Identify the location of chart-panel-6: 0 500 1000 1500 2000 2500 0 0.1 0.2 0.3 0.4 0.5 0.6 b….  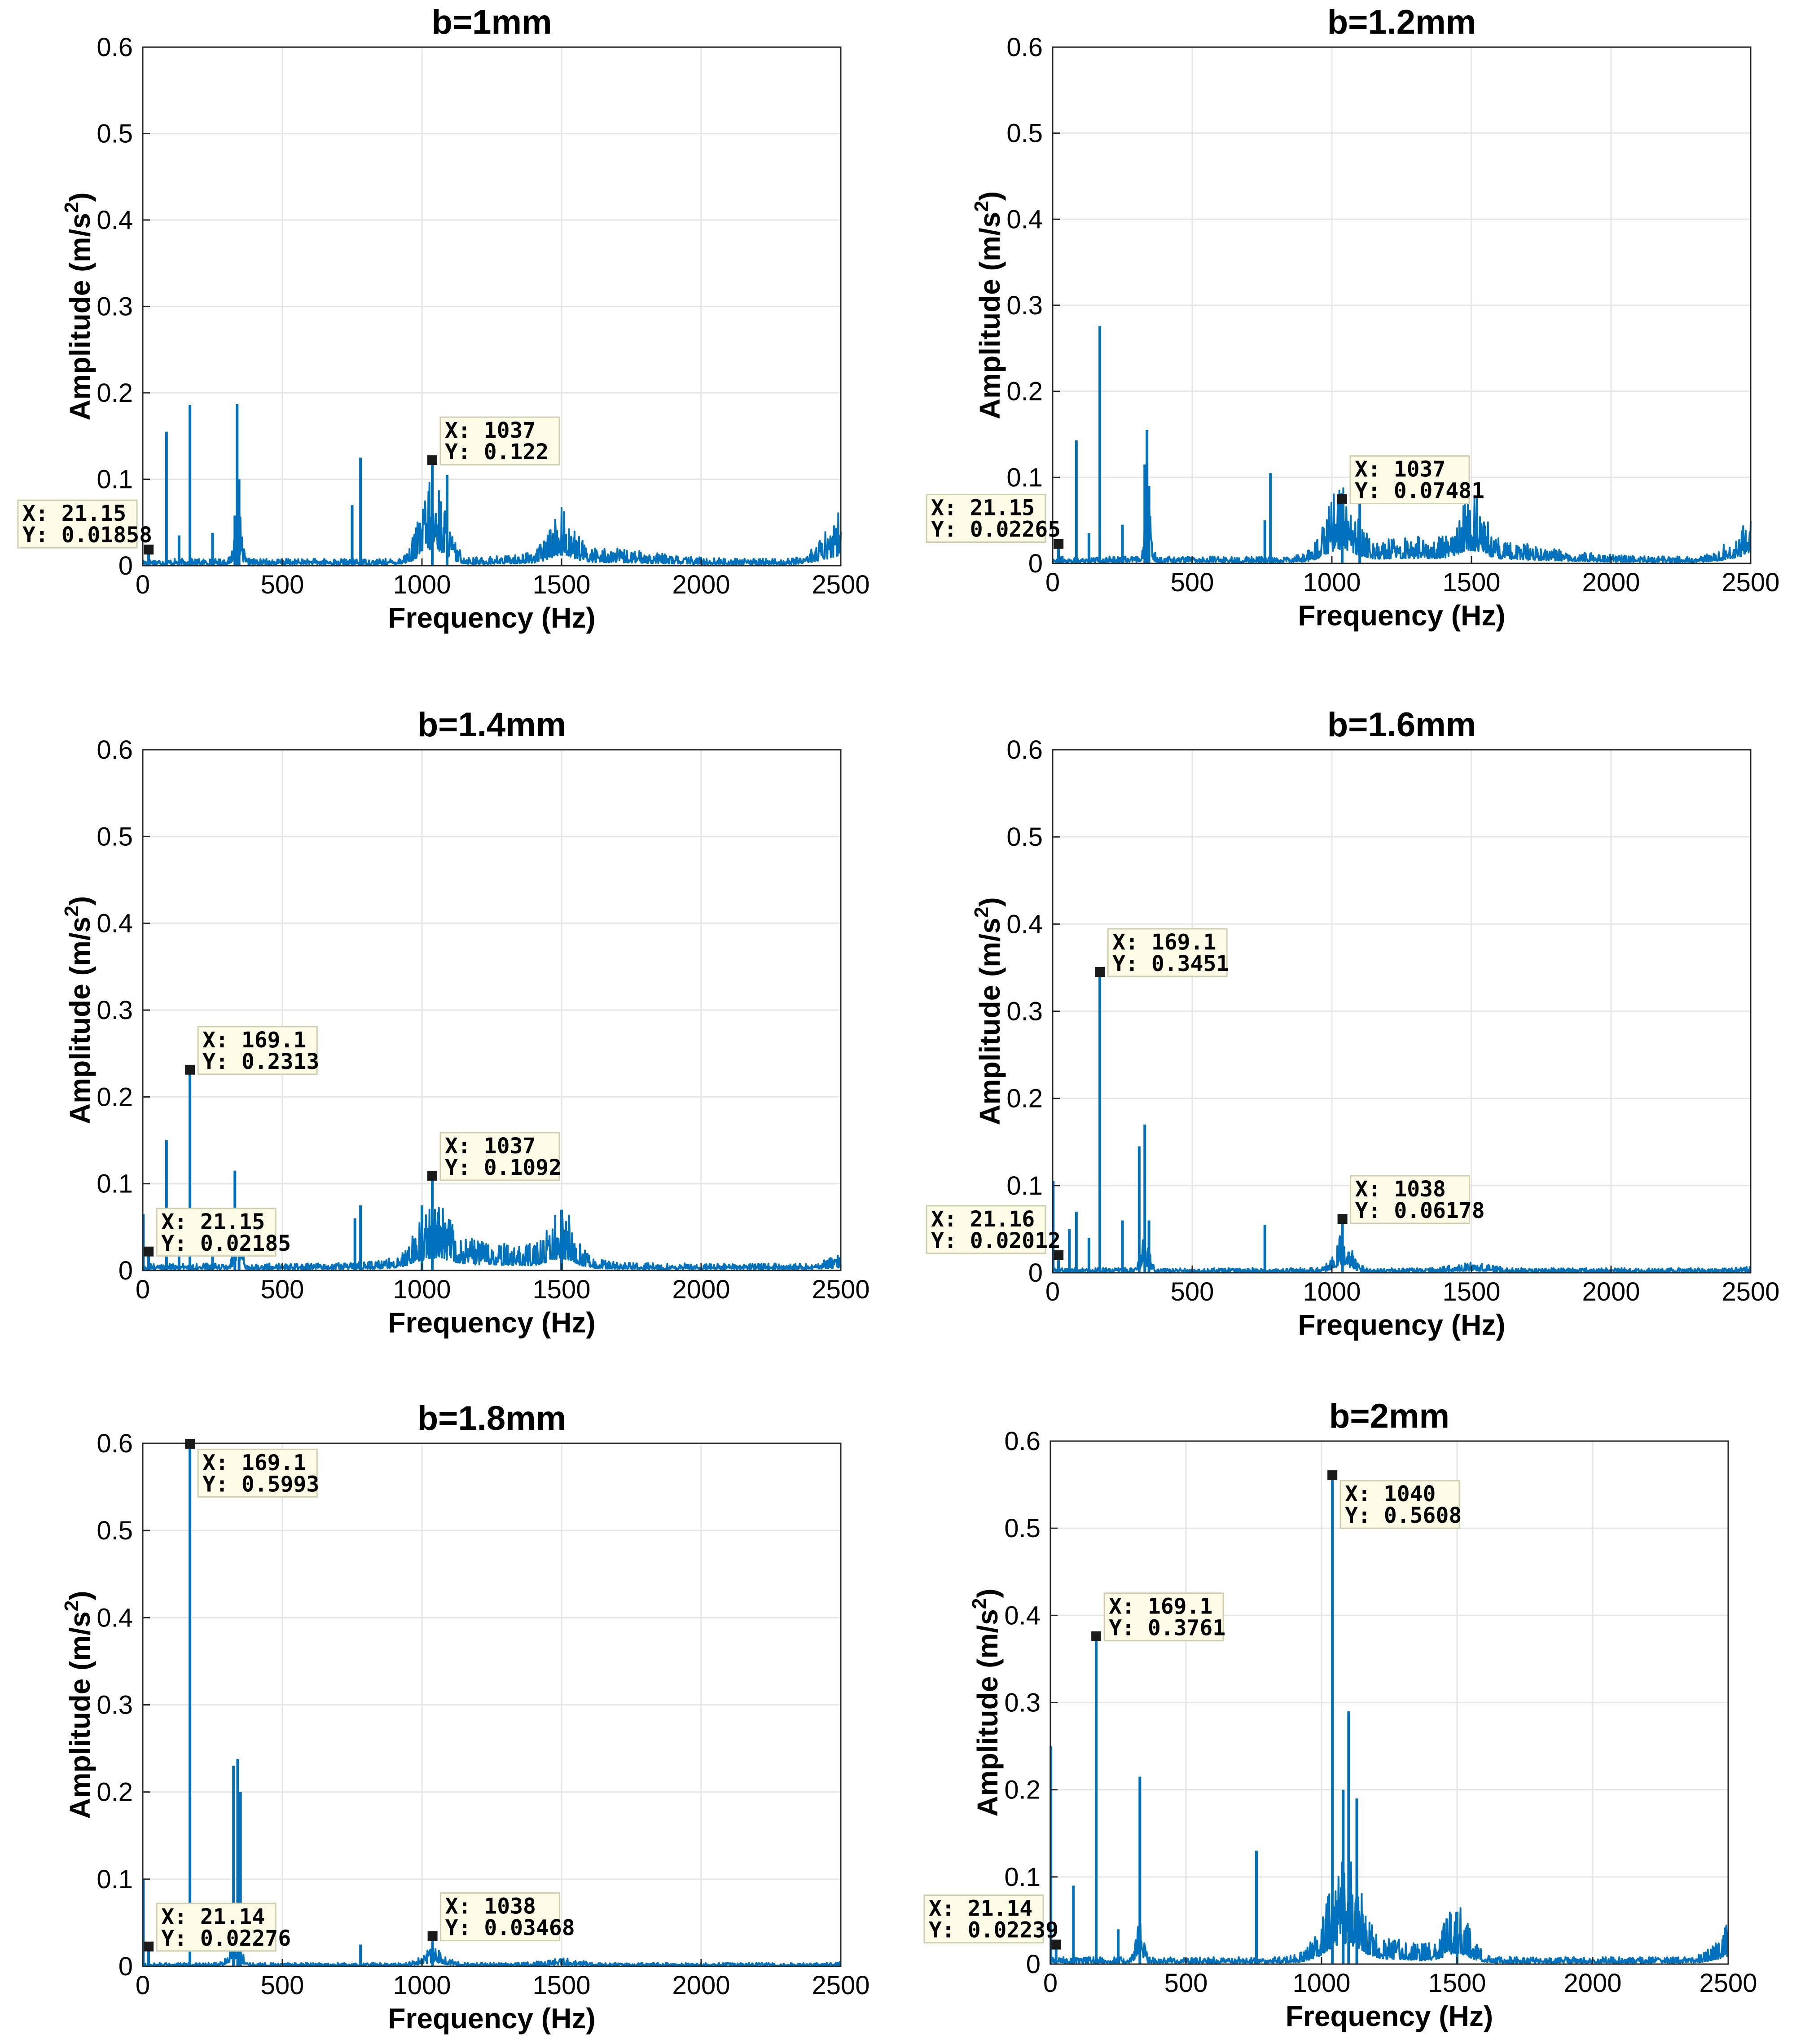
(1340, 1715).